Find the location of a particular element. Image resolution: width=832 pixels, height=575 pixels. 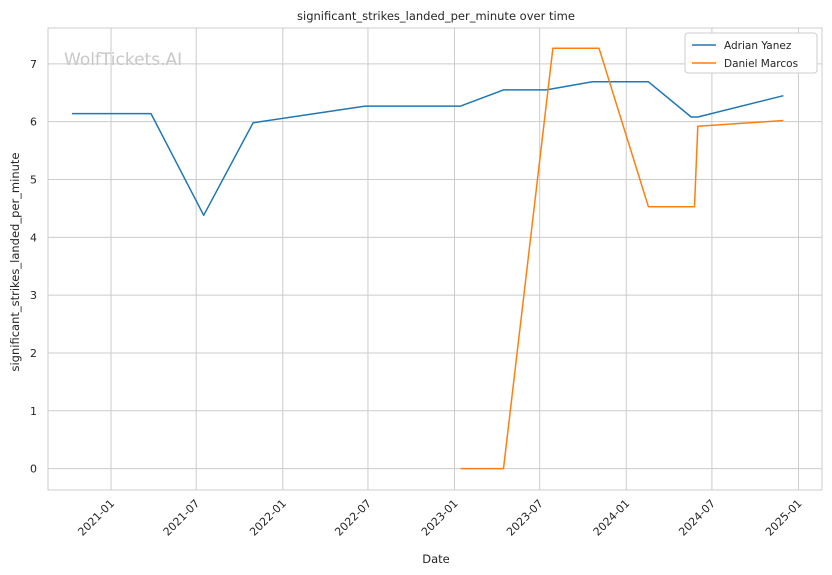

y-tick-label: 6 is located at coordinates (33, 122).